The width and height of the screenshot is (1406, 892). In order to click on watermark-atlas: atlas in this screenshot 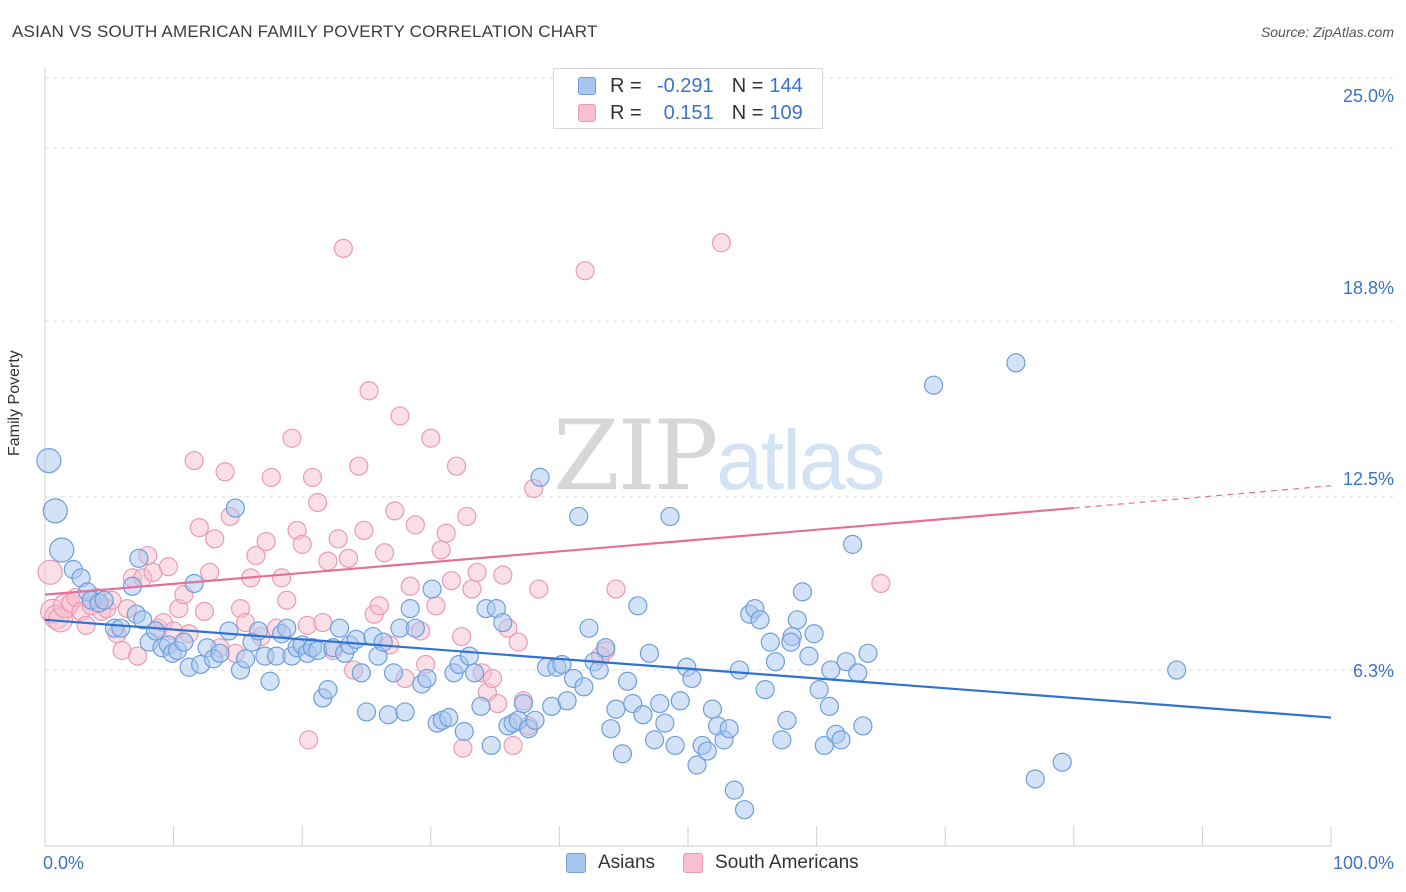, I will do `click(800, 460)`.